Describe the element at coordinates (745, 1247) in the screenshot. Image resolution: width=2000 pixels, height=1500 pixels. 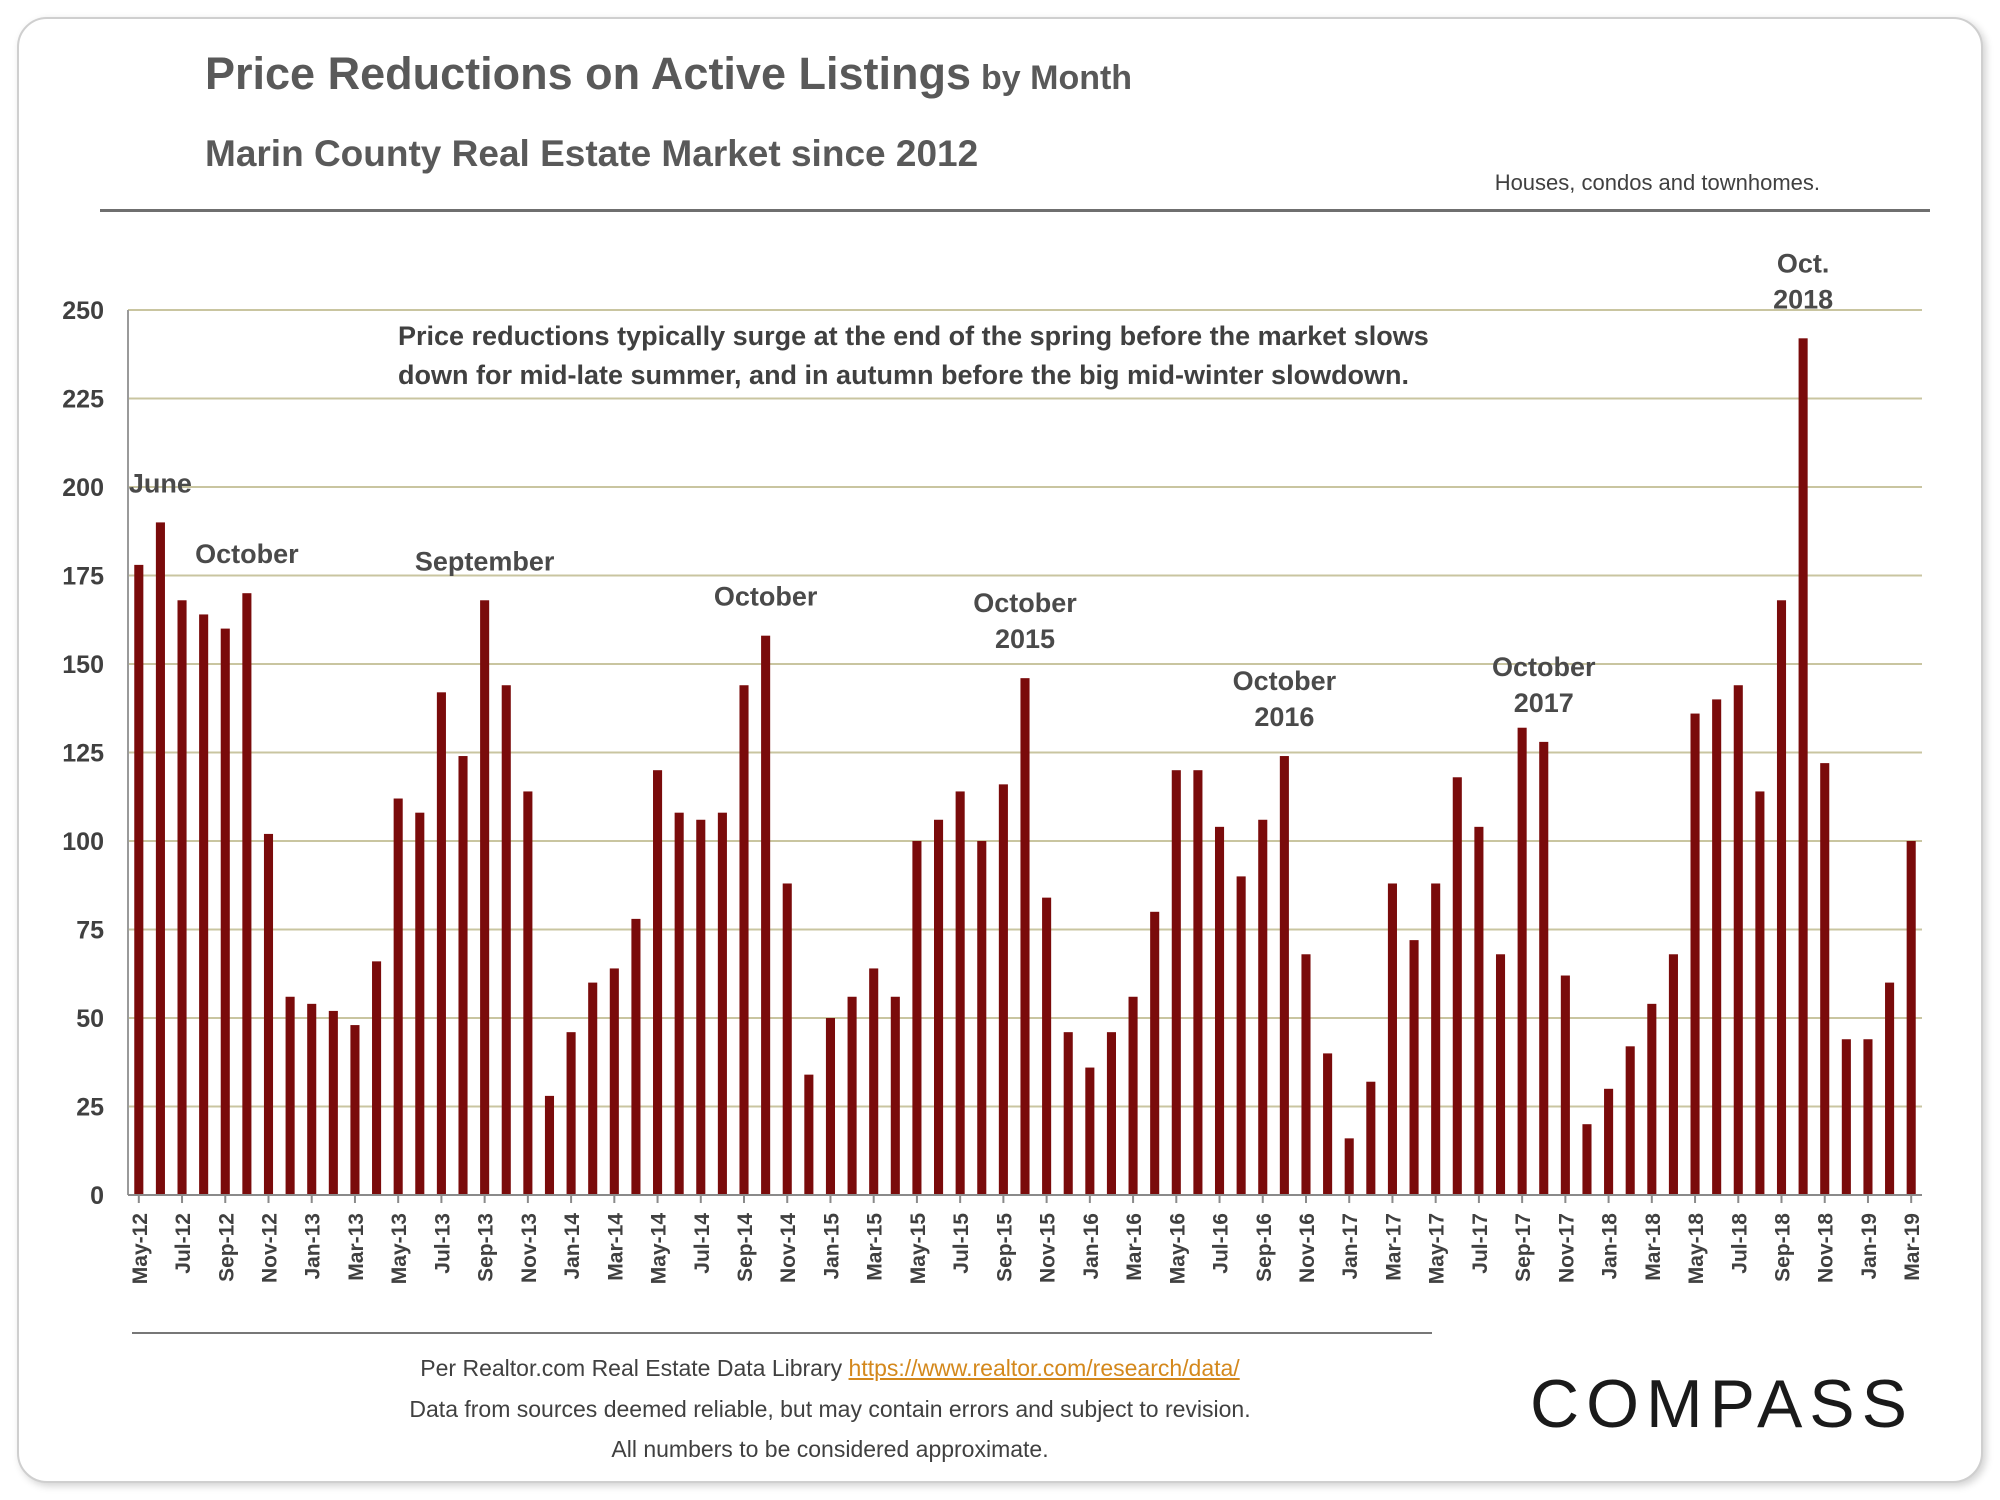
I see `x-tick-label: Sep-14` at that location.